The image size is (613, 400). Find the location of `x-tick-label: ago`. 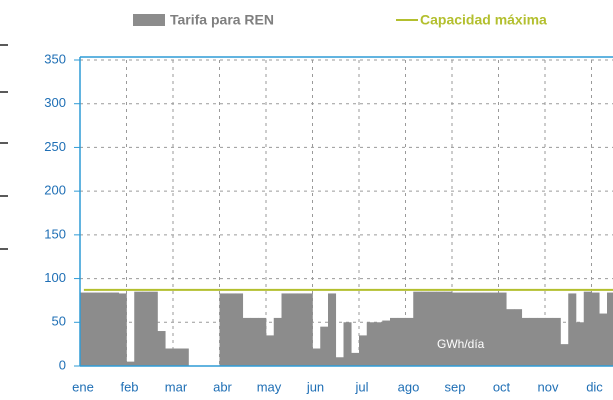

x-tick-label: ago is located at coordinates (409, 386).